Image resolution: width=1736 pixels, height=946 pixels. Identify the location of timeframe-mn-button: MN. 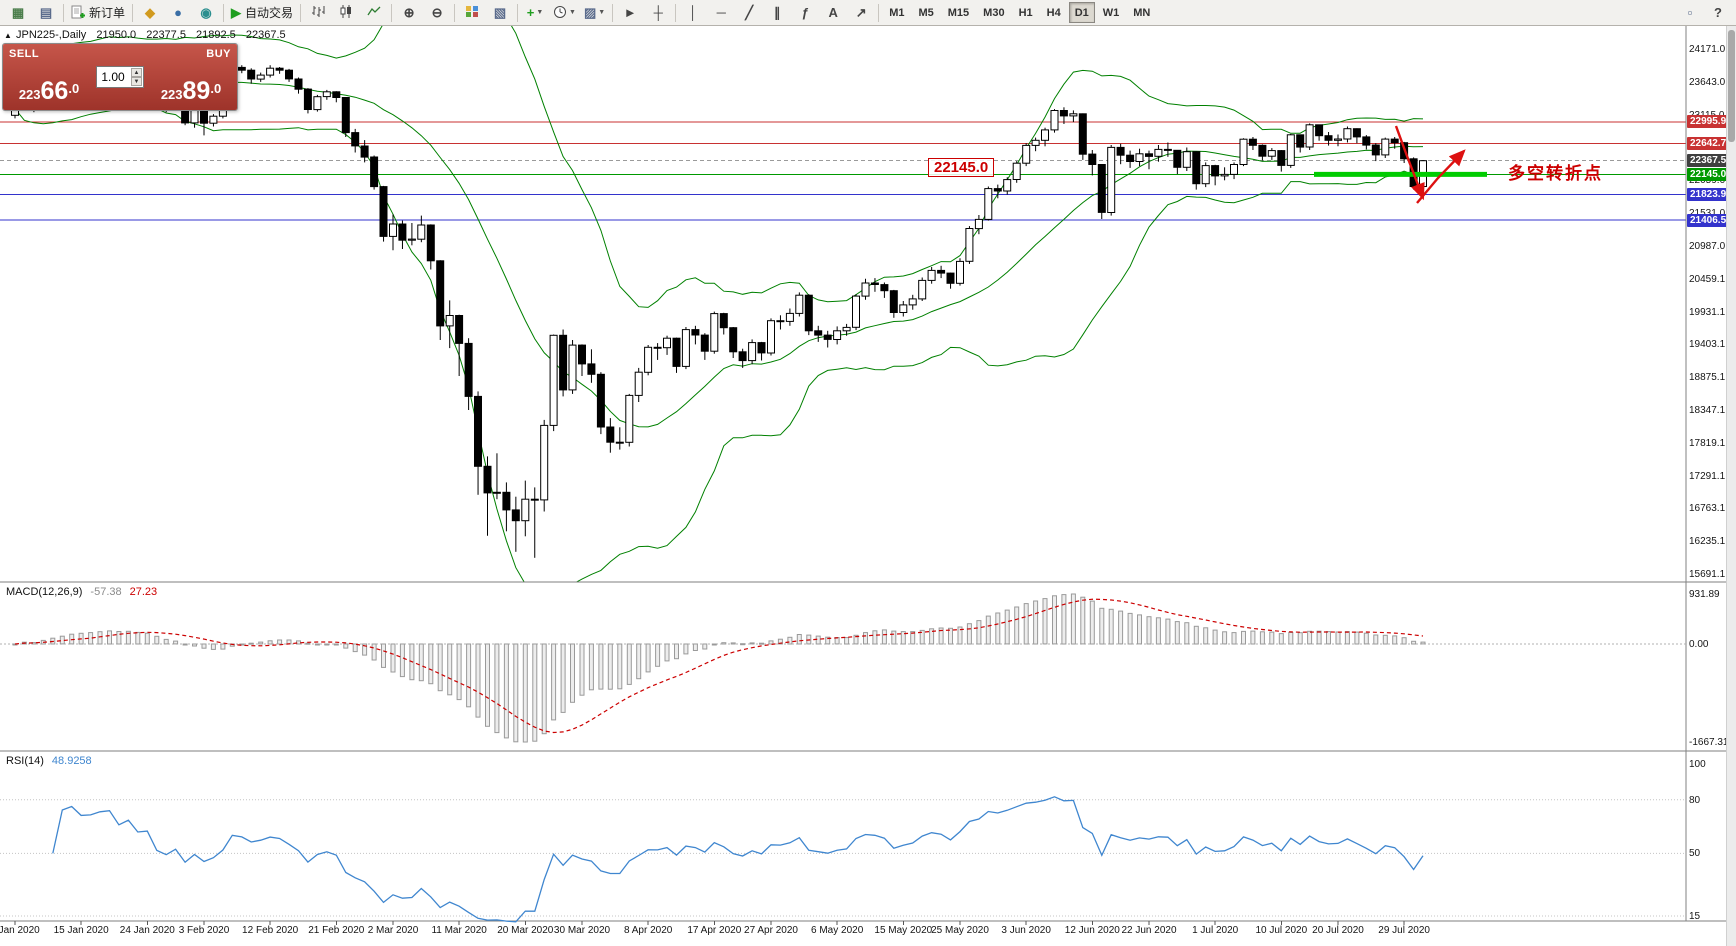
(1142, 12).